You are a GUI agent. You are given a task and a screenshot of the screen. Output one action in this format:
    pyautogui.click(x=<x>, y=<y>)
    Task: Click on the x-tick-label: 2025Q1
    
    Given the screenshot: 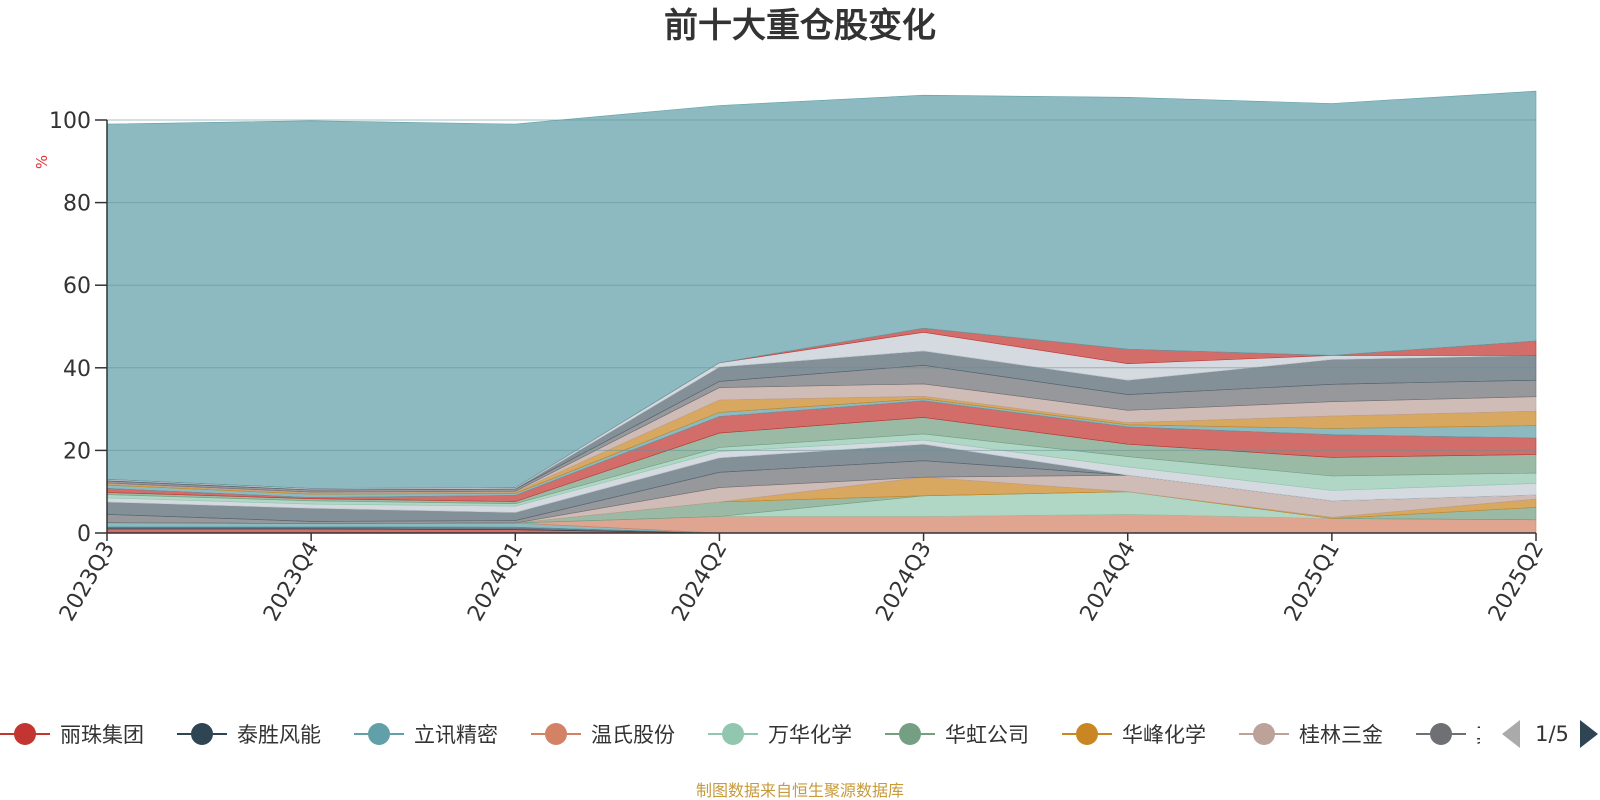 What is the action you would take?
    pyautogui.click(x=1312, y=582)
    